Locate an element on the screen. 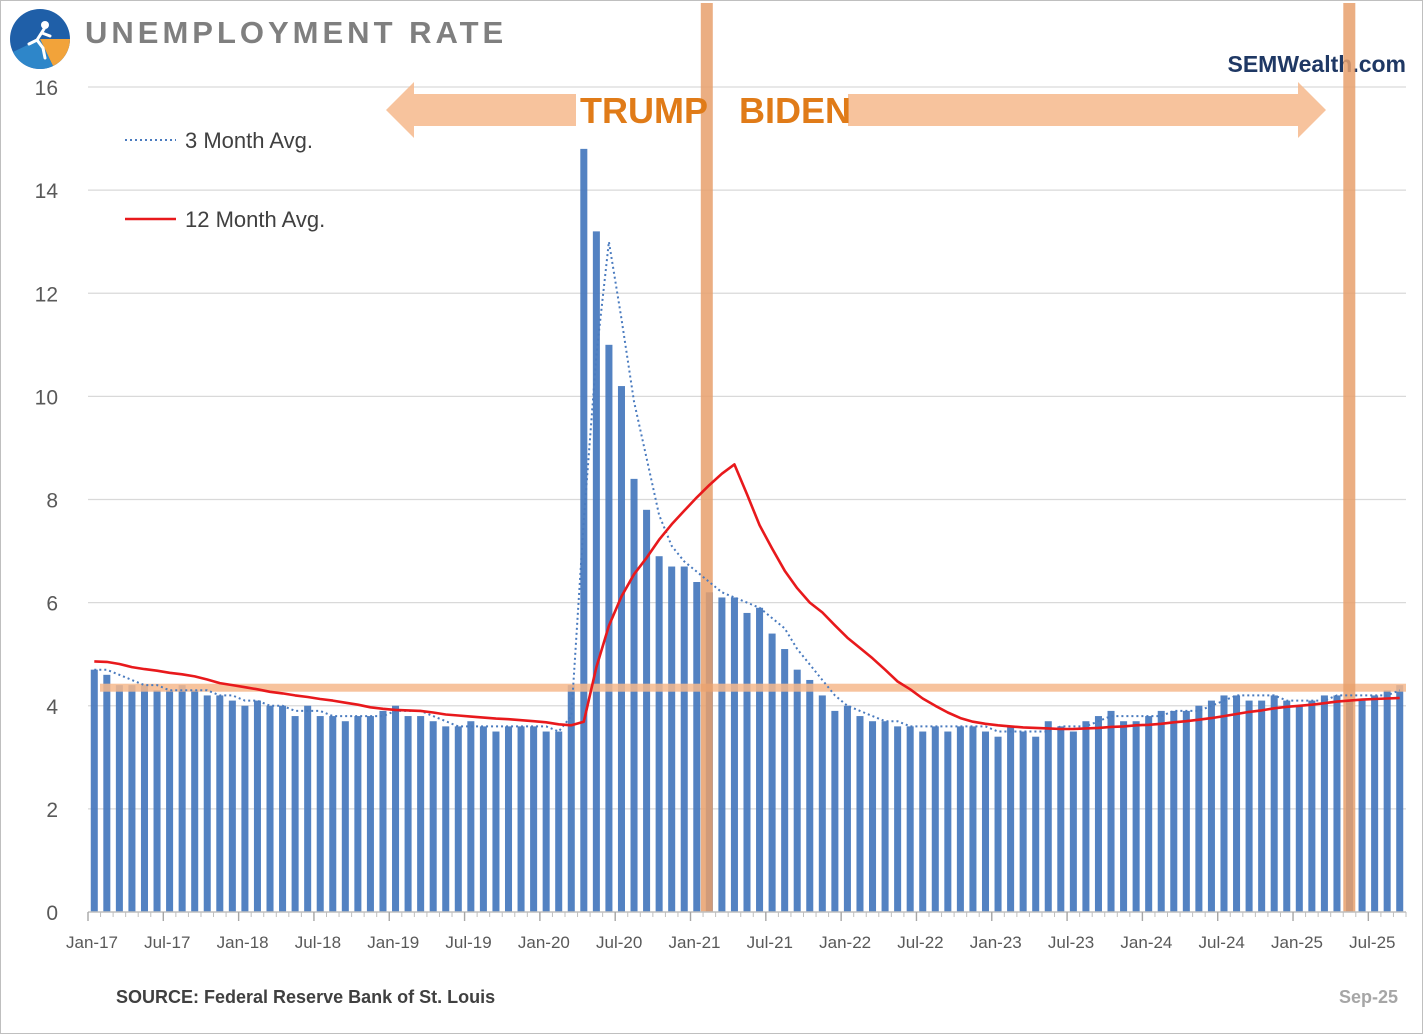 The width and height of the screenshot is (1423, 1034). trump-label: TRUMP is located at coordinates (644, 110).